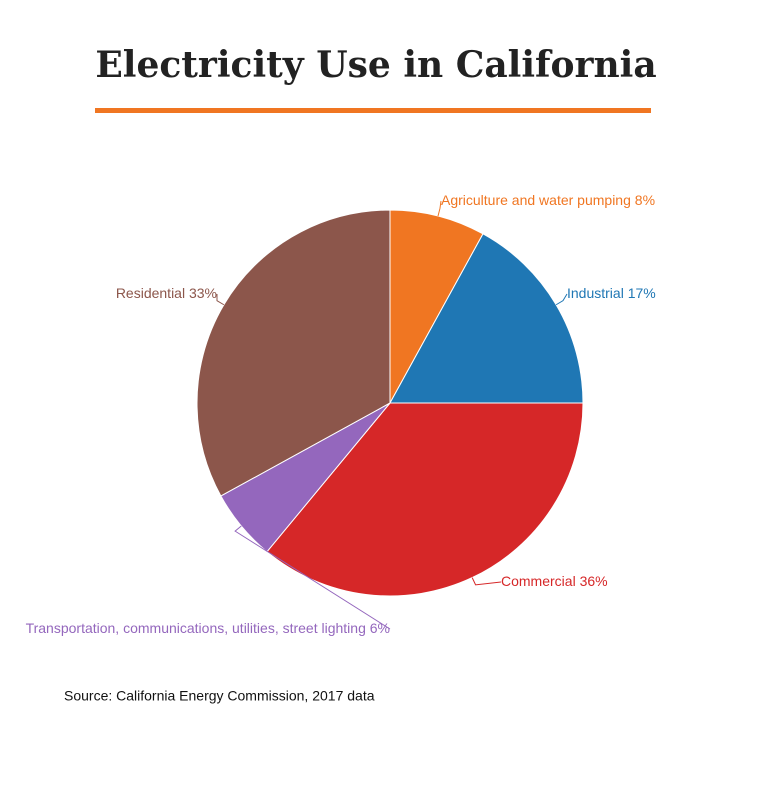  What do you see at coordinates (150, 293) in the screenshot?
I see `slice-category: Residential` at bounding box center [150, 293].